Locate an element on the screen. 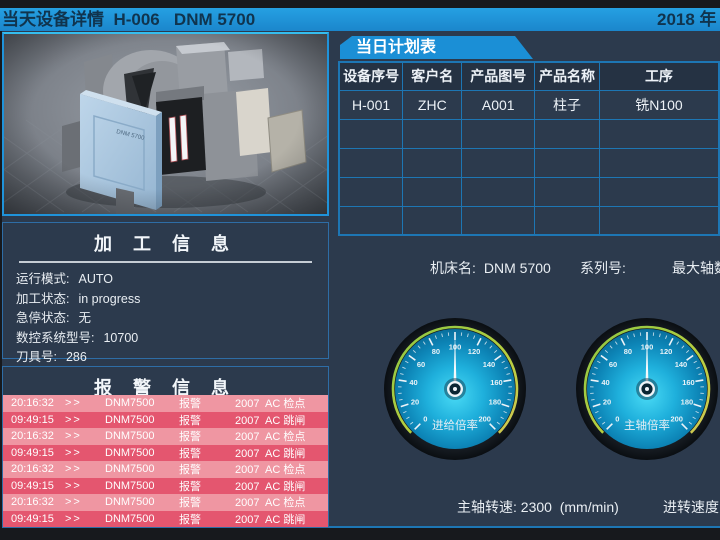 The image size is (720, 540). serial-number-field: 系列号: is located at coordinates (607, 268).